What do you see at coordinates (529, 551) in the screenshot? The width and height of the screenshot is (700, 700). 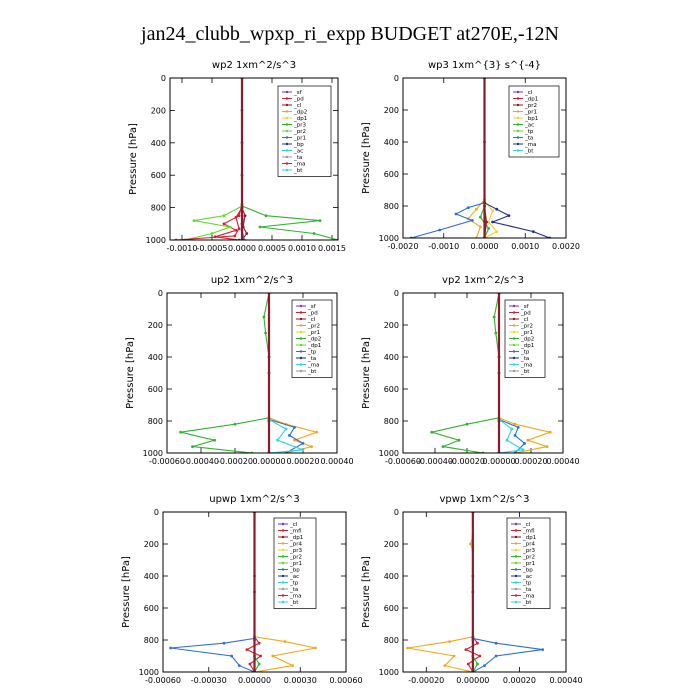 I see `legend-entry: _pr3` at bounding box center [529, 551].